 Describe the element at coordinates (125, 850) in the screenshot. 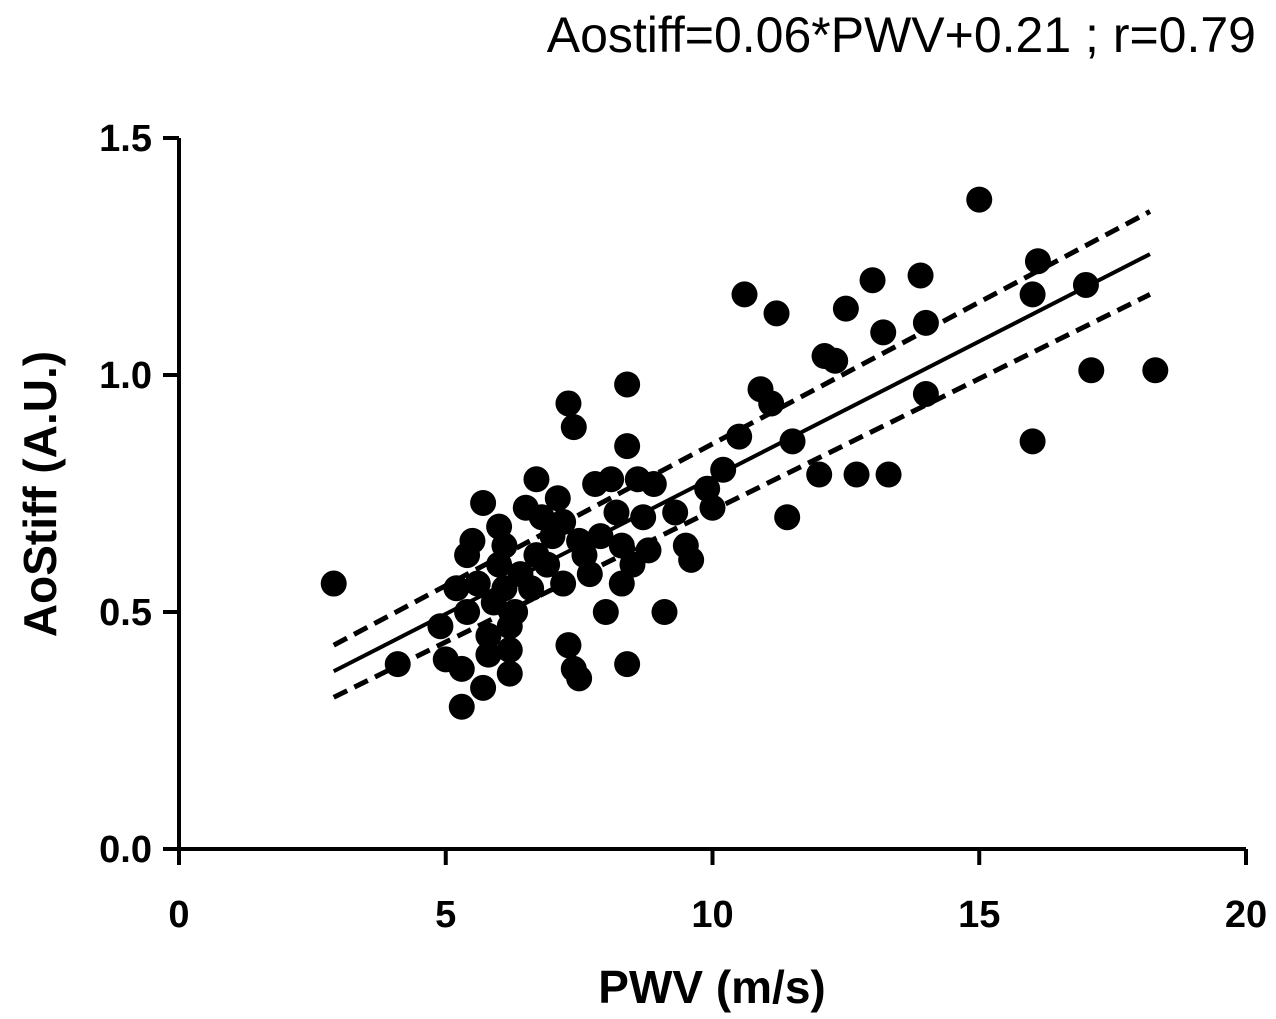

I see `y-tick-label: 0.0` at that location.